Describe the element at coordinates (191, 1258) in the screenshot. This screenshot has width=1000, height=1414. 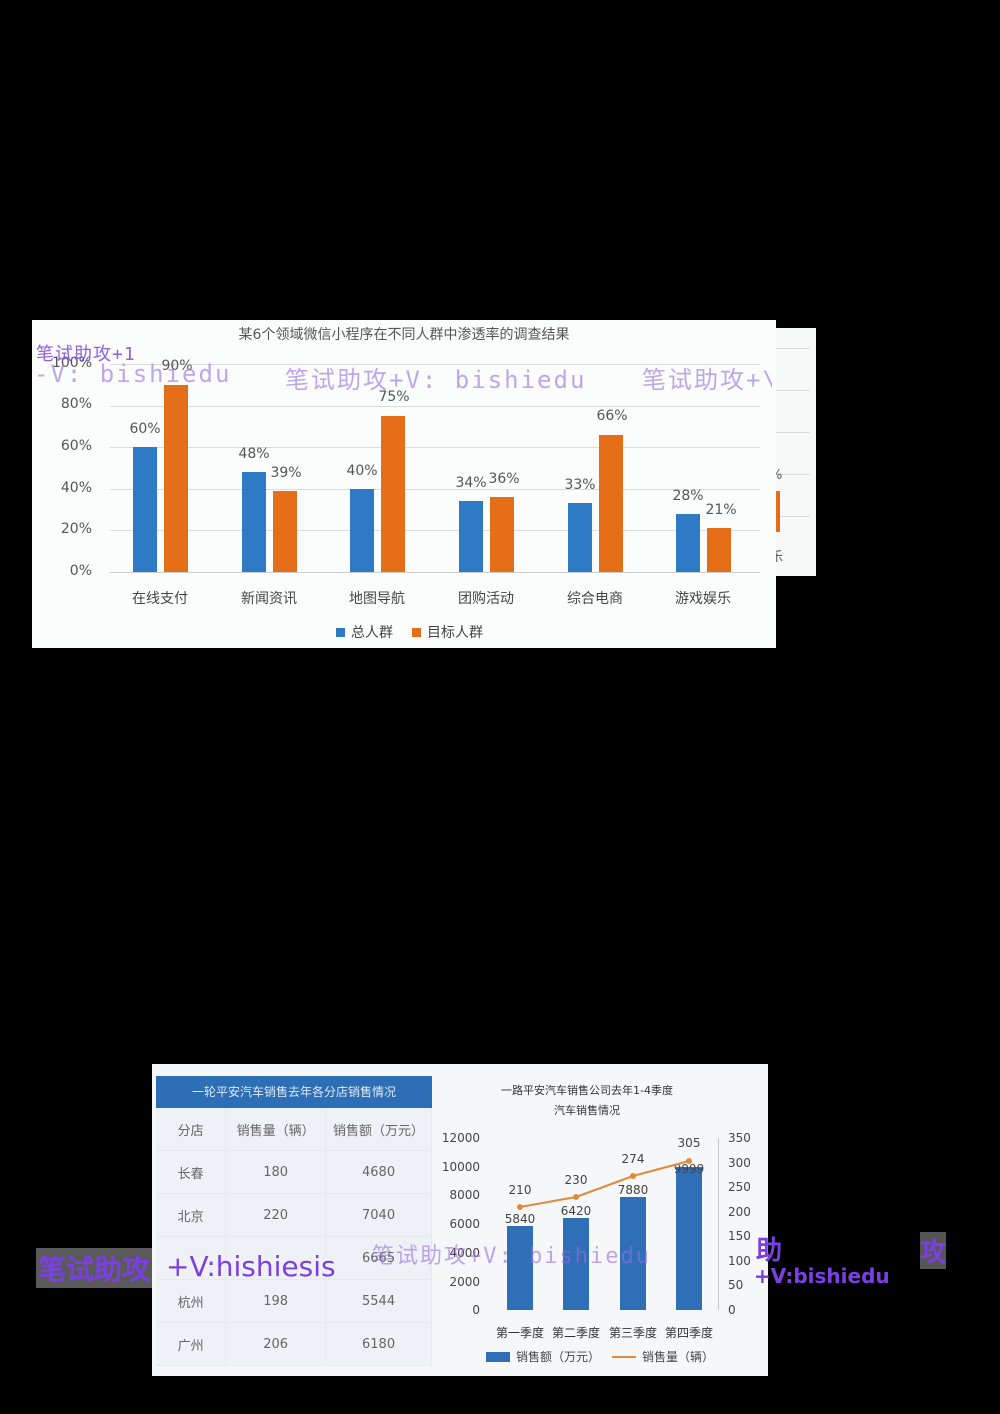
I see `cell-branch` at that location.